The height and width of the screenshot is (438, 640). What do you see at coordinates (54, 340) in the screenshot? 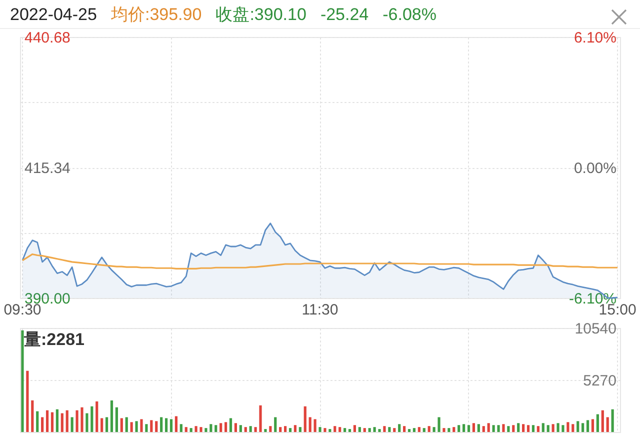
I see `annotation: 量:2281` at bounding box center [54, 340].